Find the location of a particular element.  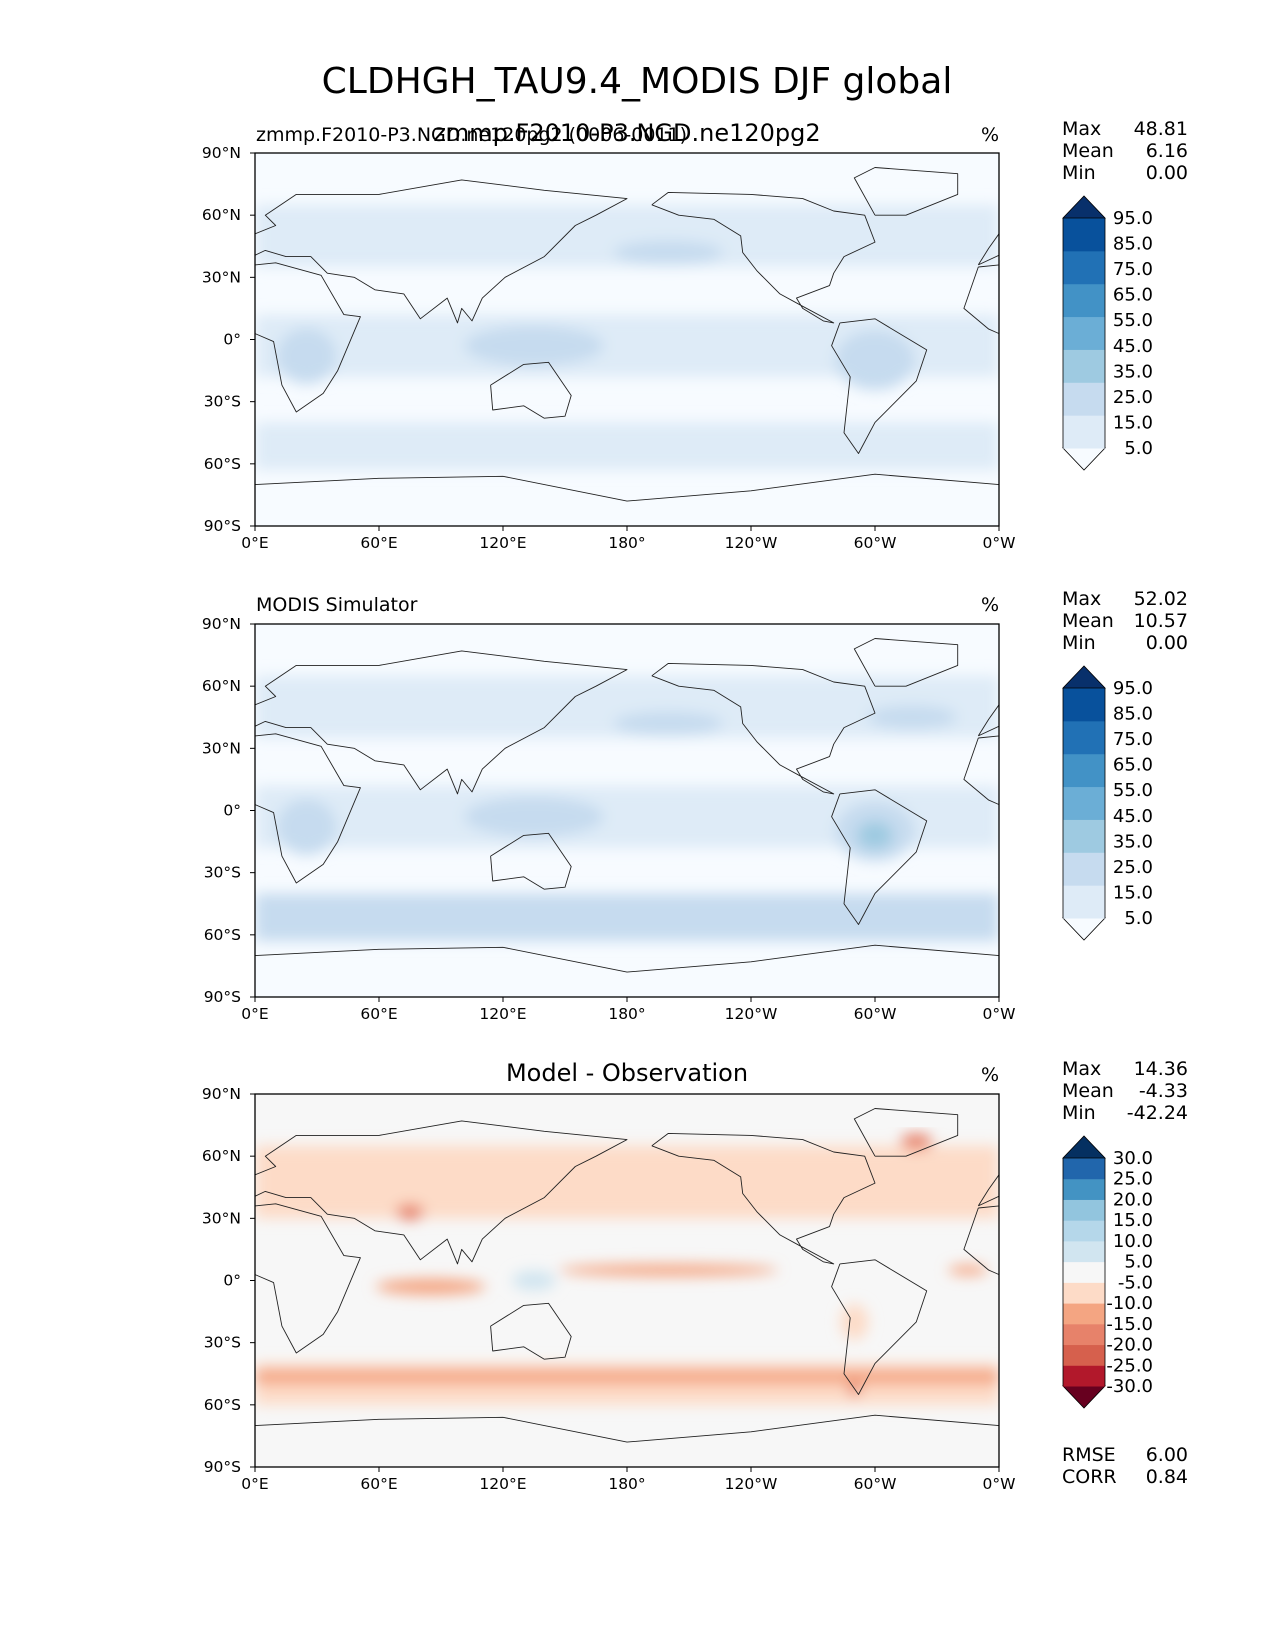

colorbar-tick-label: 10.0 is located at coordinates (1133, 1241).